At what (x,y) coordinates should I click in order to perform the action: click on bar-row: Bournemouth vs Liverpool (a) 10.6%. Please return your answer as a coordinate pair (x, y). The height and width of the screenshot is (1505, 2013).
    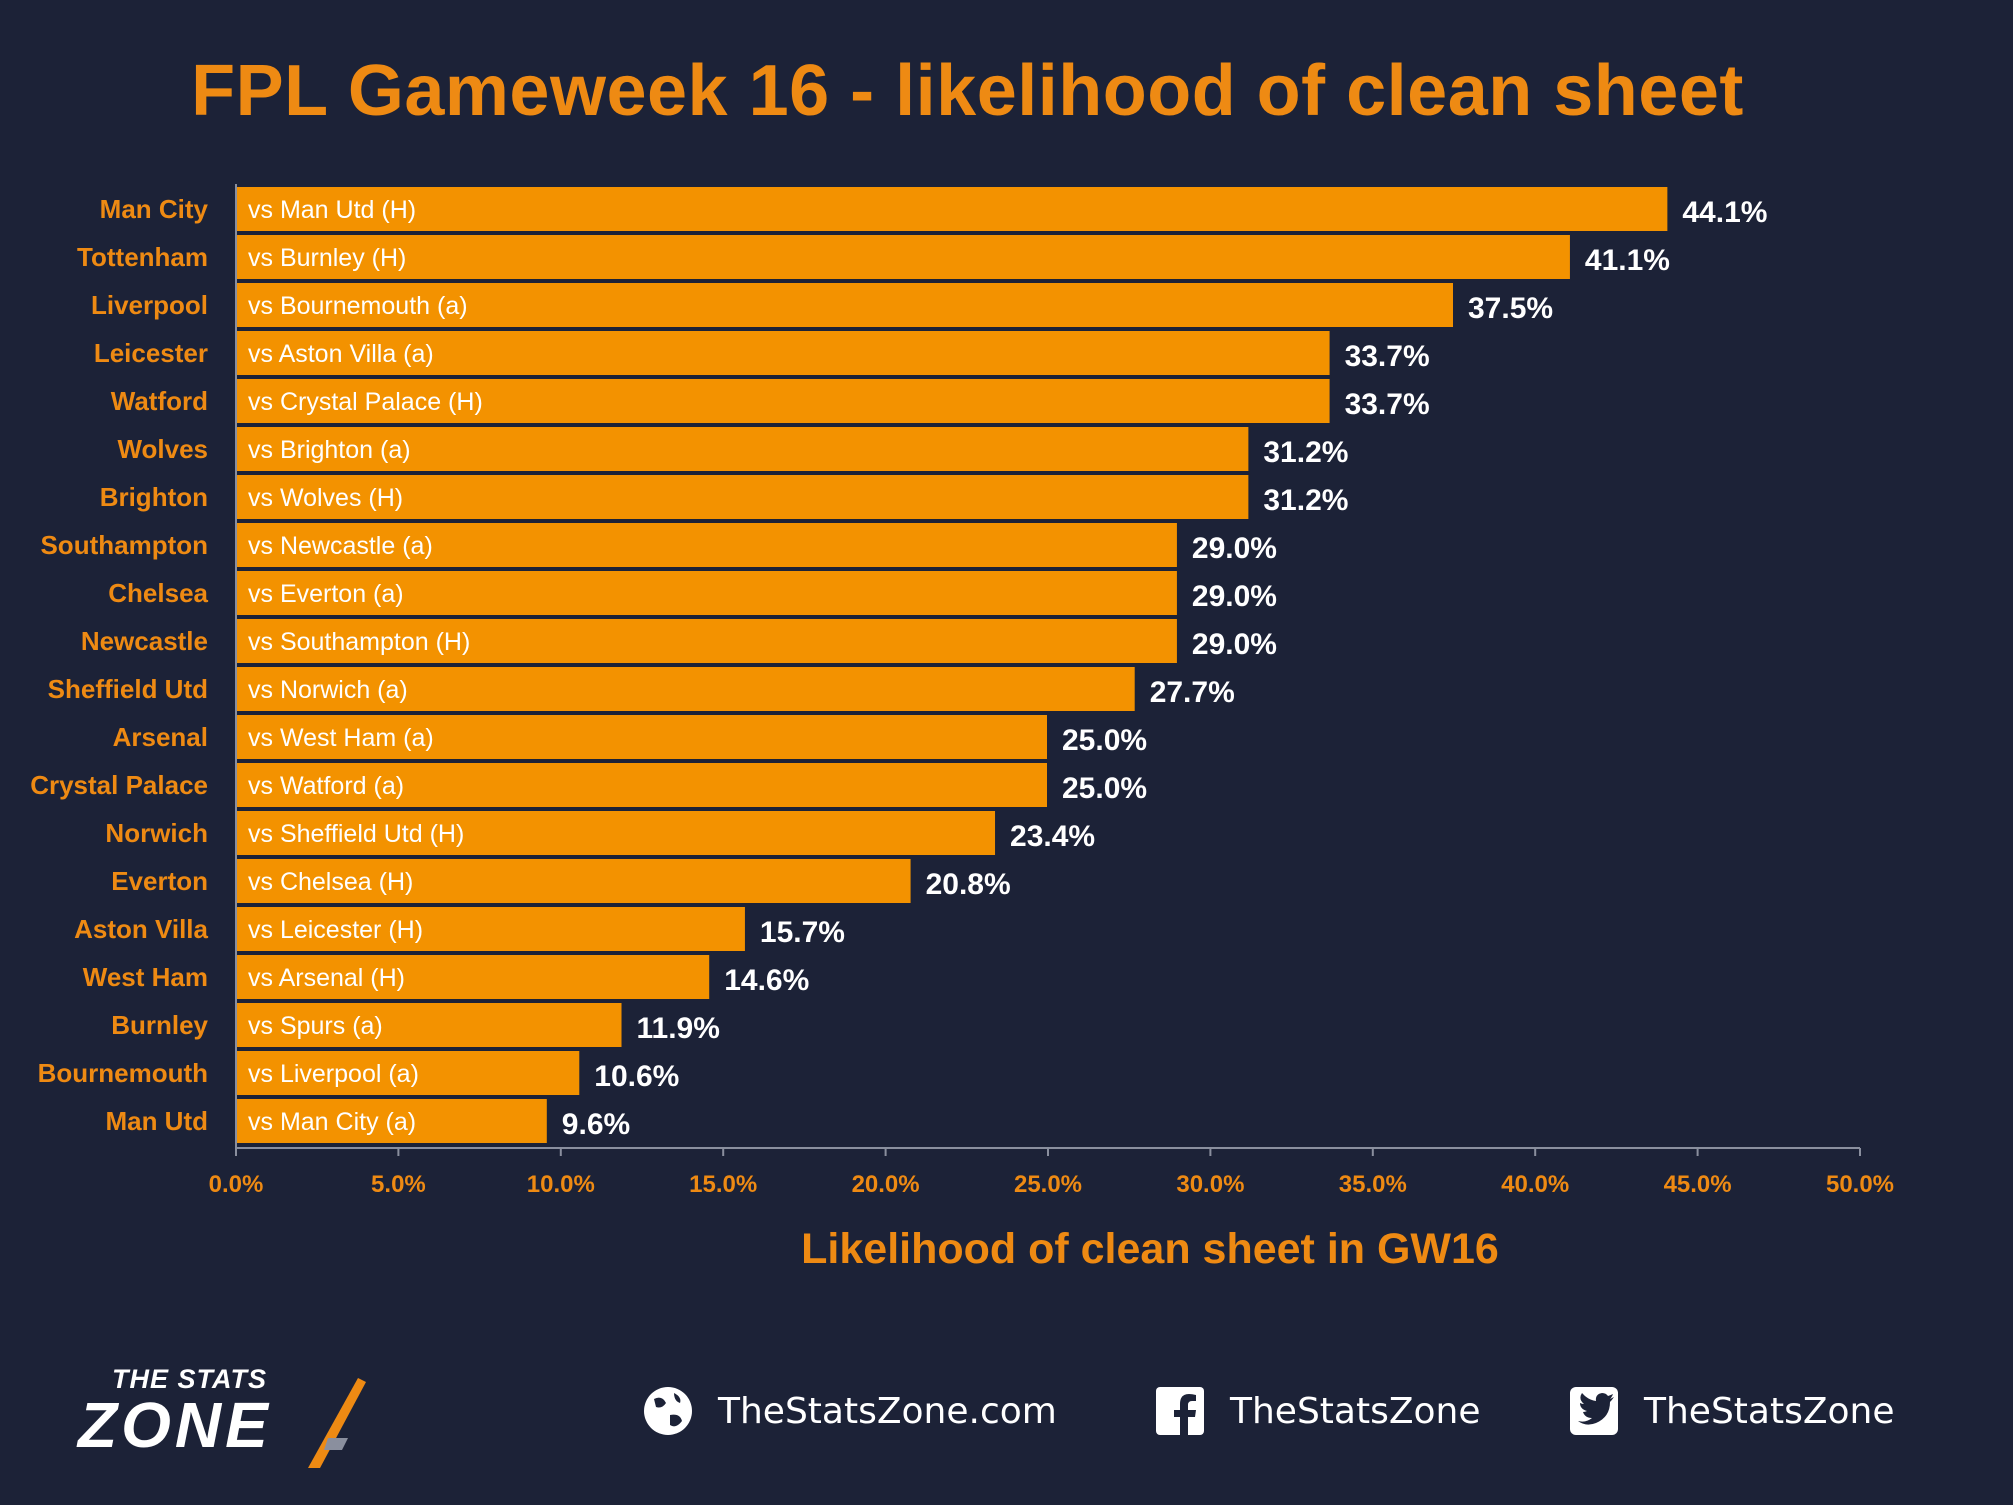
    Looking at the image, I should click on (358, 1073).